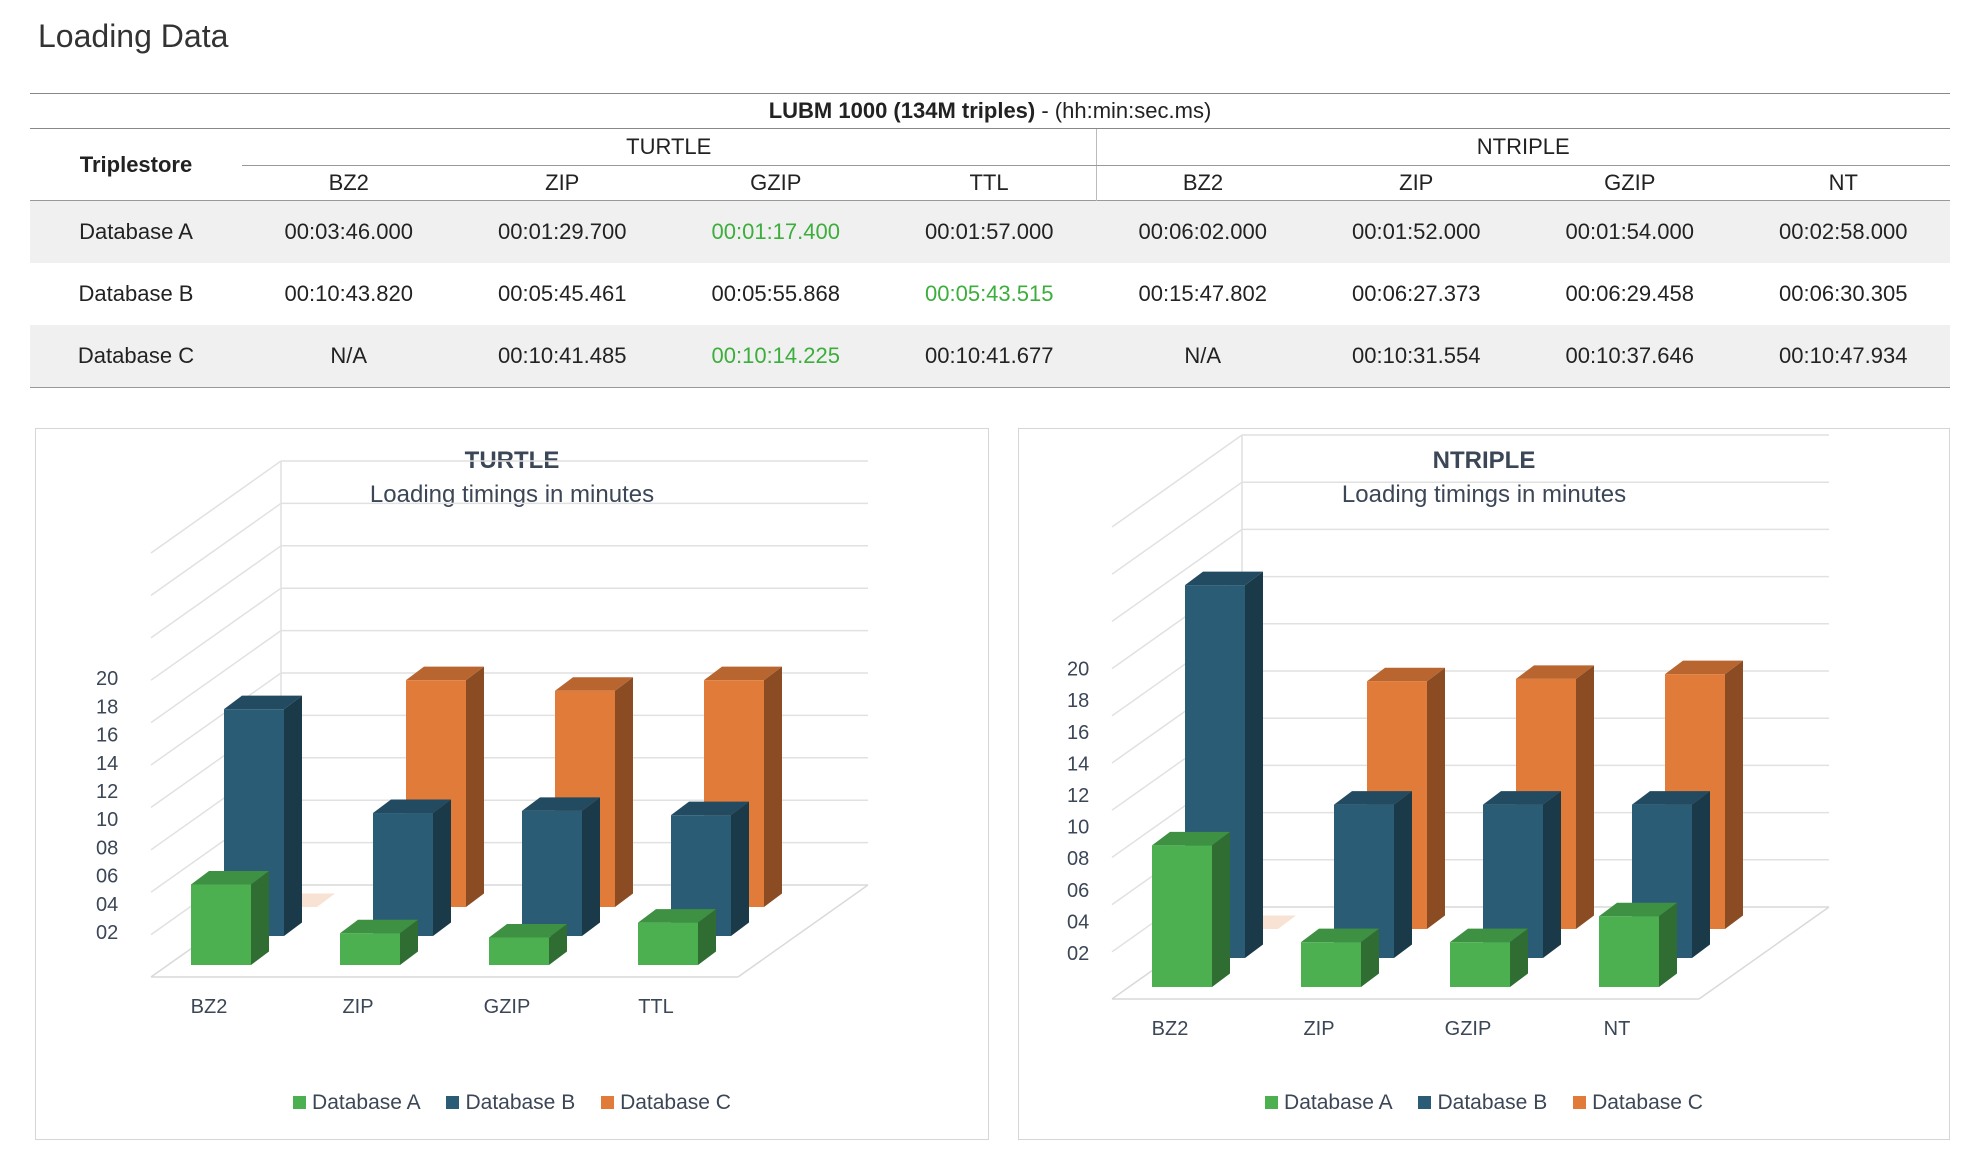 The image size is (1976, 1168). I want to click on y-tick-label: 16, so click(1078, 733).